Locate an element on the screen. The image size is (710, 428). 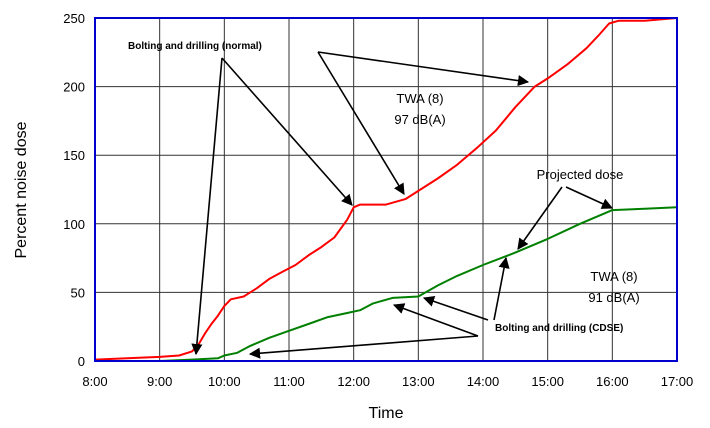
annotation-twa-cdse-line1: TWA (8) is located at coordinates (613, 276).